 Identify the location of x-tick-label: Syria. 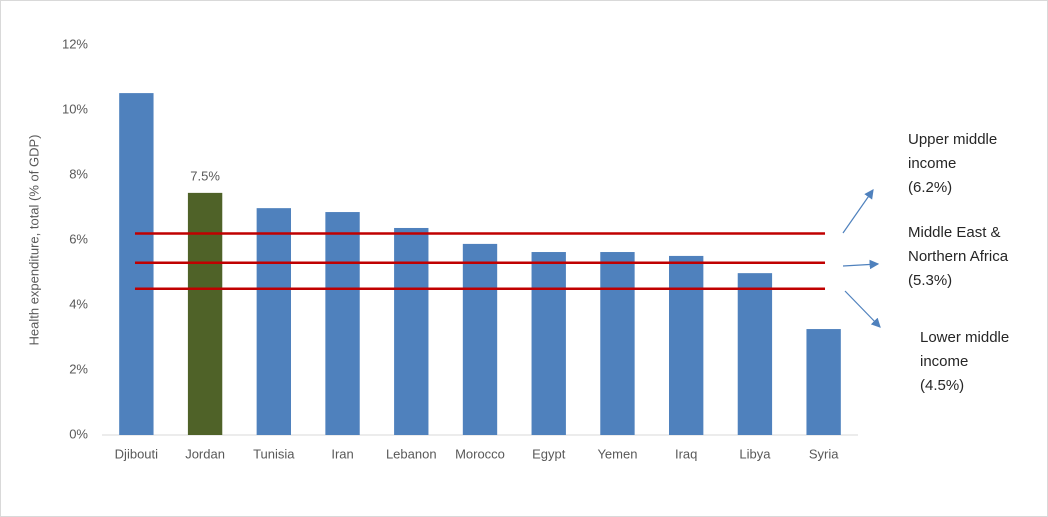
(824, 453).